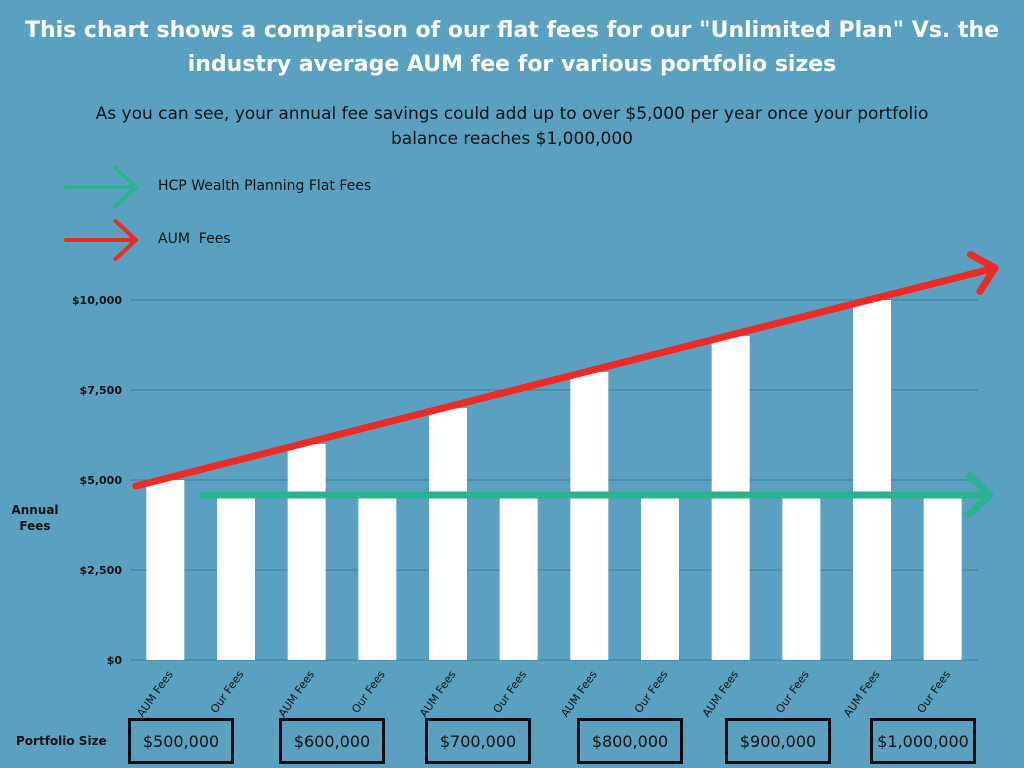 This screenshot has width=1024, height=768. I want to click on aum-fee-trend-arrow-head, so click(982, 273).